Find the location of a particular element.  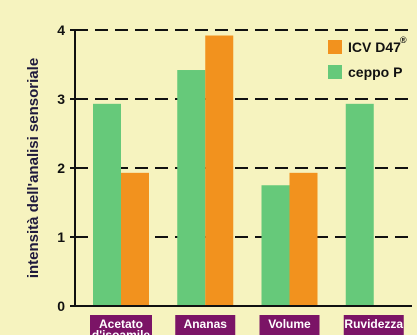

category-label: Volume is located at coordinates (289, 324).